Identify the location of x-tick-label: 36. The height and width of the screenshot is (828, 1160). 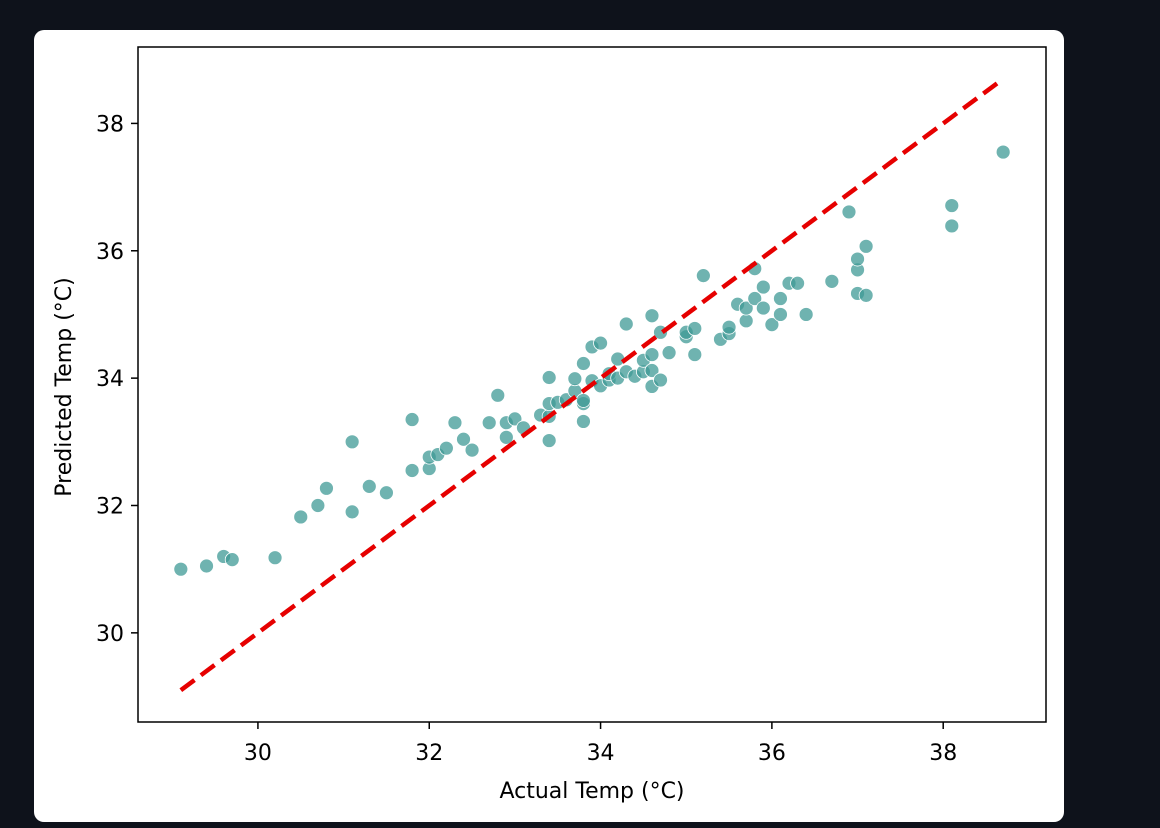
(772, 753).